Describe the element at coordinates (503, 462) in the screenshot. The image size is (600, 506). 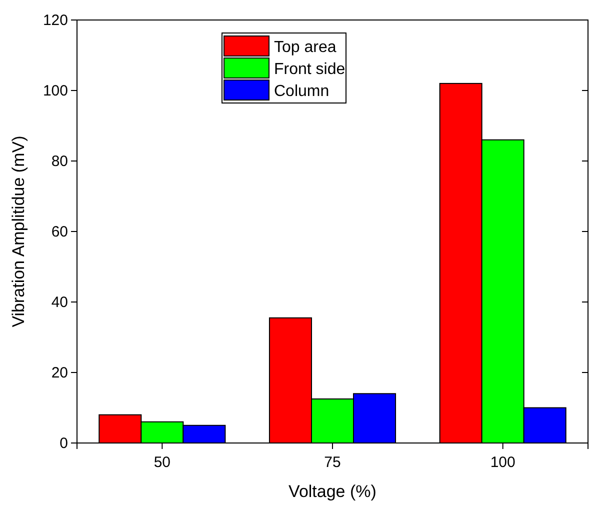
I see `x-tick-label: 100` at that location.